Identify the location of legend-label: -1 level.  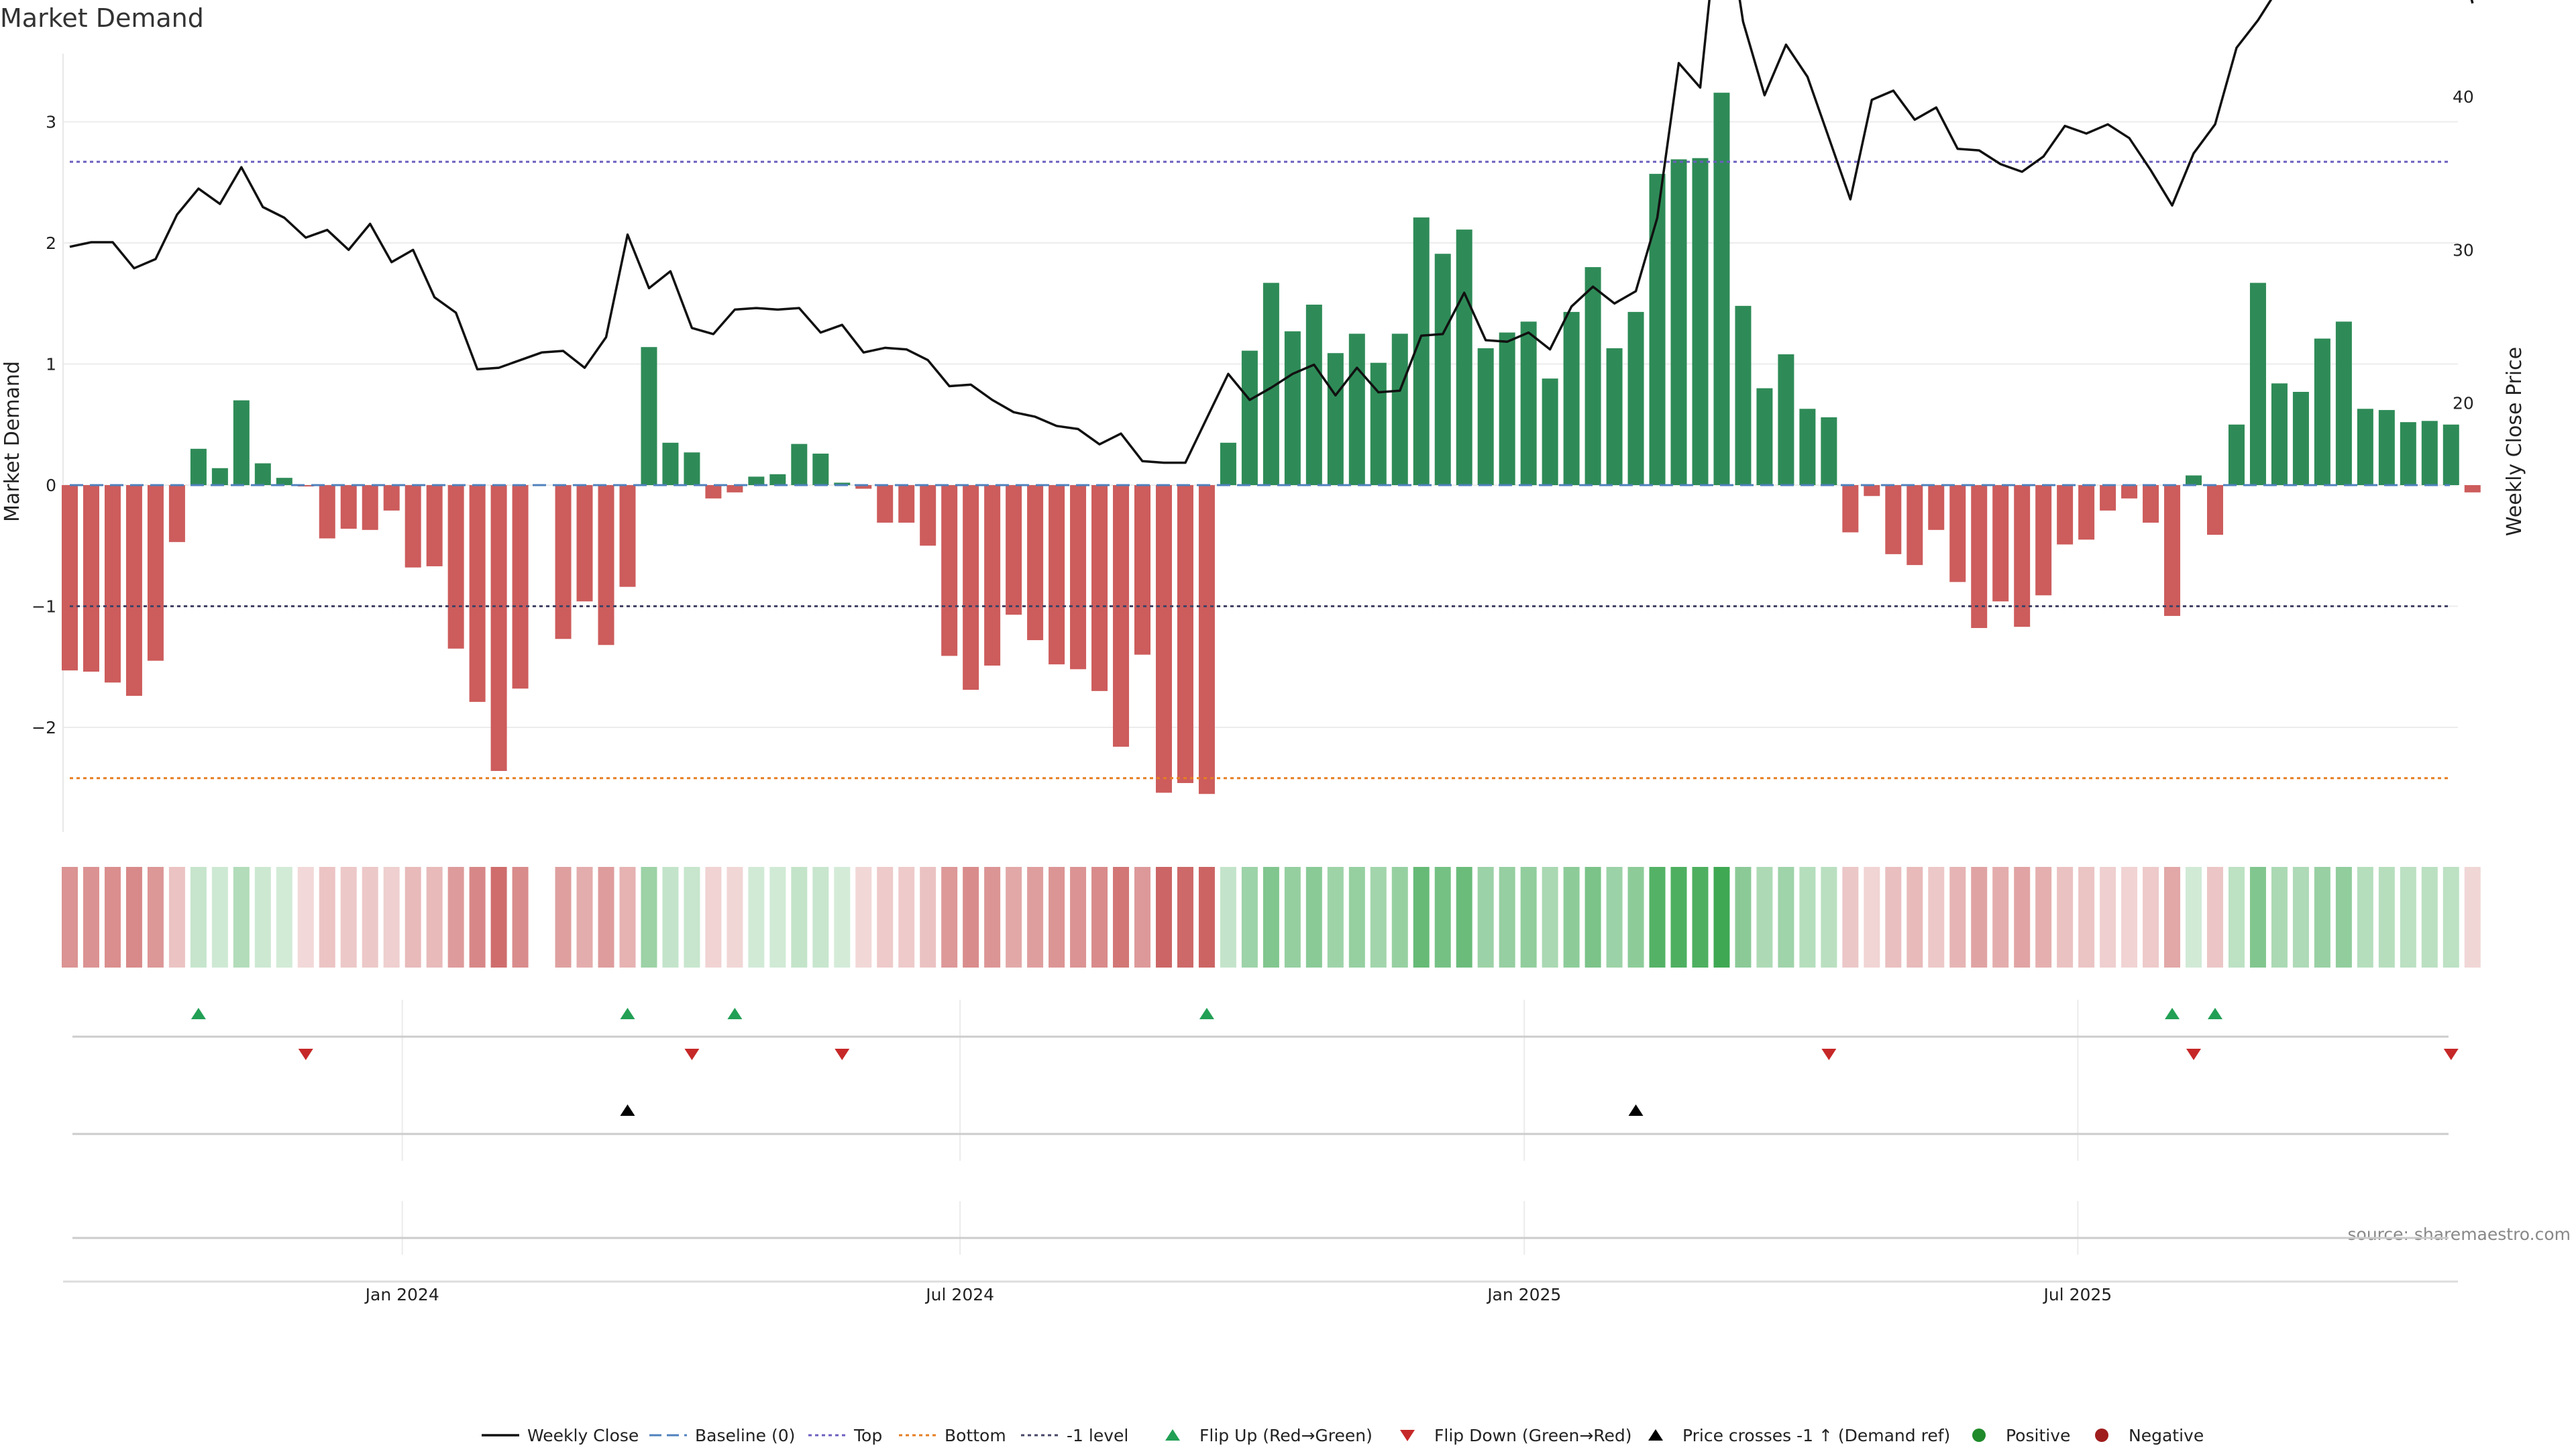
(1097, 1436).